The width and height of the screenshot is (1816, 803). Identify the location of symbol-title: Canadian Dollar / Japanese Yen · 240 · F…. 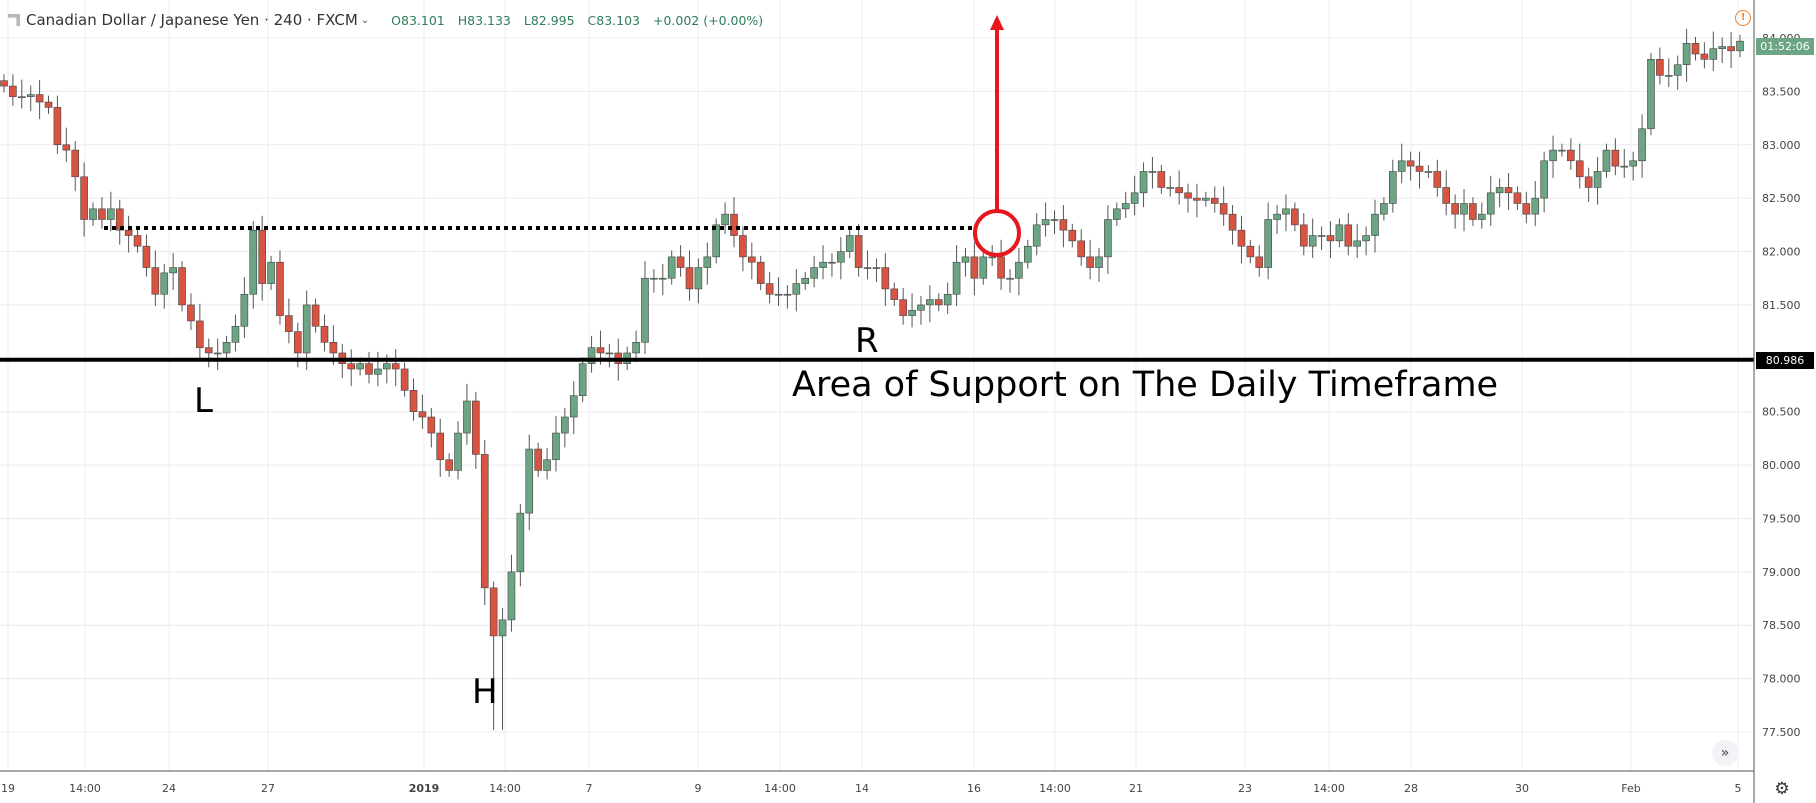
(192, 20).